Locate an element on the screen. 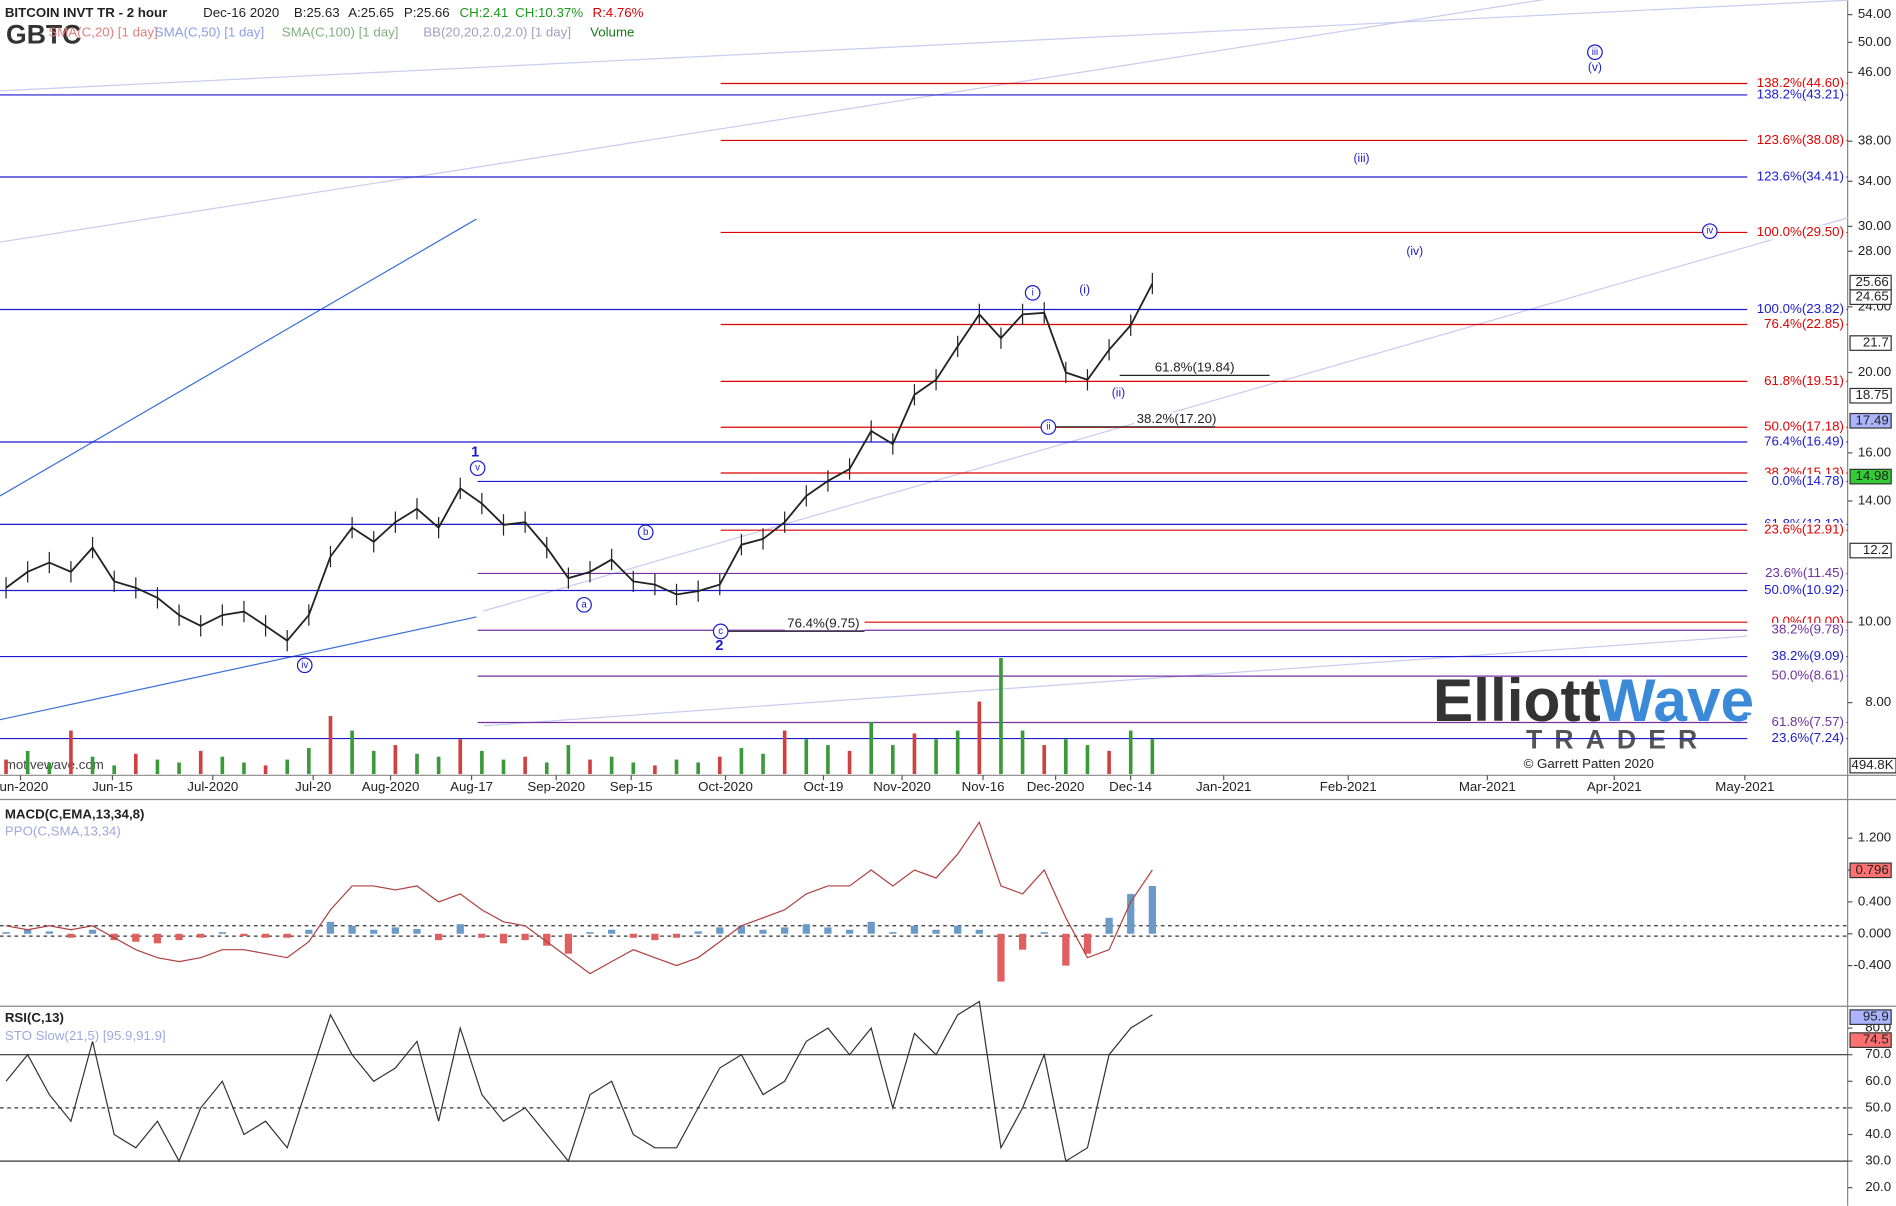 The image size is (1896, 1206). x-tick-label: Jul-20 is located at coordinates (313, 786).